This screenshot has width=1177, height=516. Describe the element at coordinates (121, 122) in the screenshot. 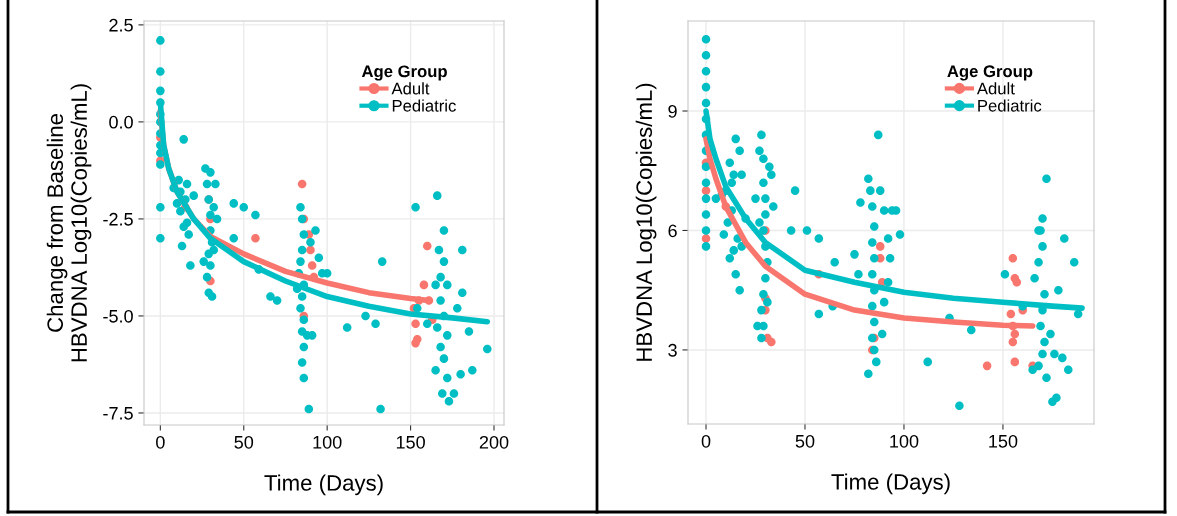

I see `y-tick-label: 0.0` at that location.